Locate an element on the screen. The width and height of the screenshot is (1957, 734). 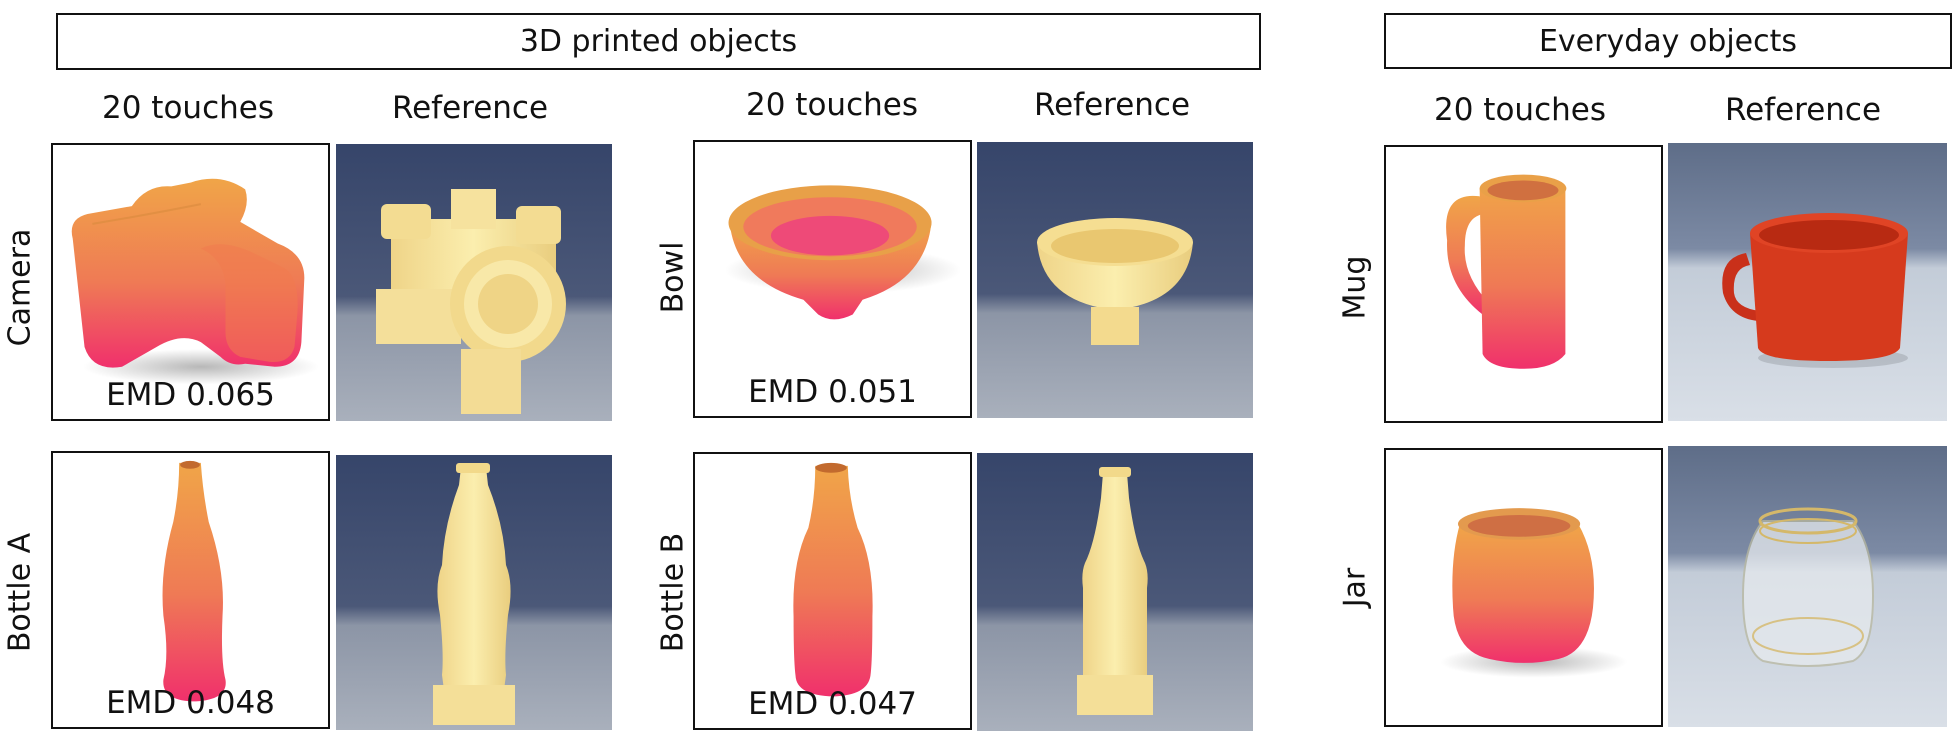
row-label-bottle-b: Bottle B is located at coordinates (673, 592).